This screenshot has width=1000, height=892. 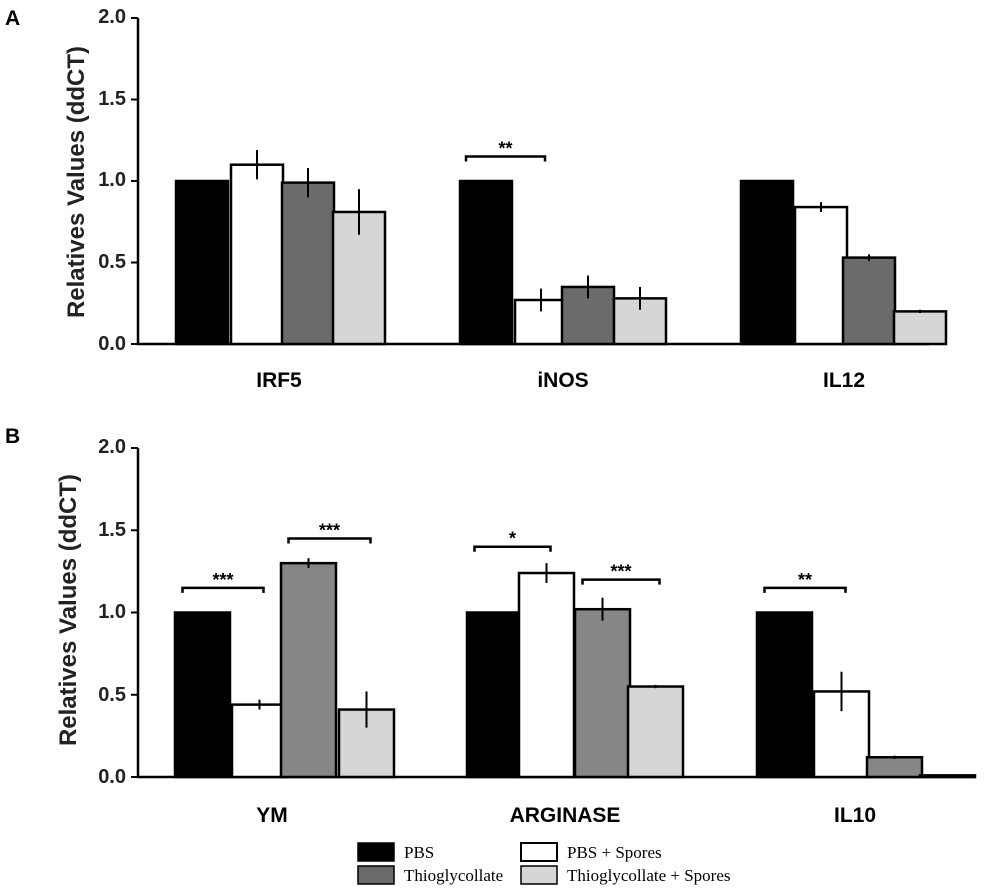 I want to click on y-axis-label-b: Relatives Values (ddCT), so click(x=68, y=610).